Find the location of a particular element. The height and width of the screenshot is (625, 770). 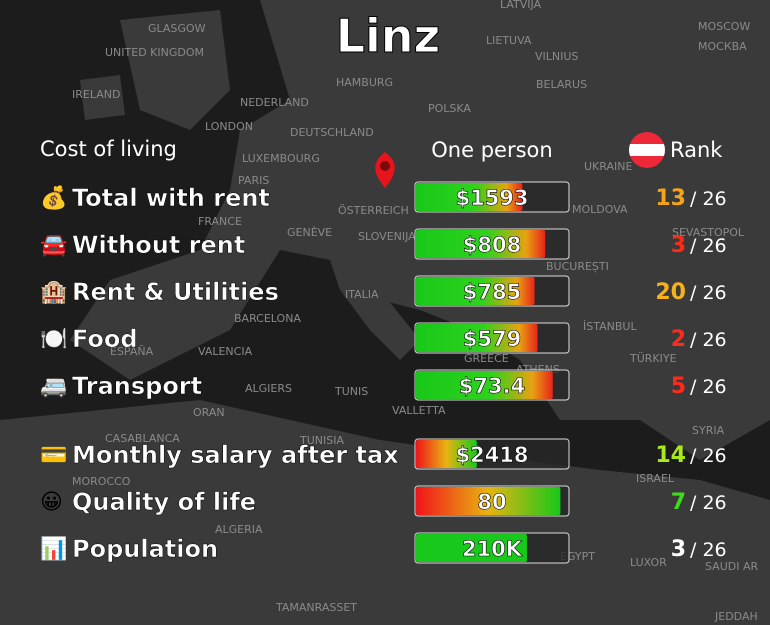

map-label: BUCUREȘTI is located at coordinates (577, 266).